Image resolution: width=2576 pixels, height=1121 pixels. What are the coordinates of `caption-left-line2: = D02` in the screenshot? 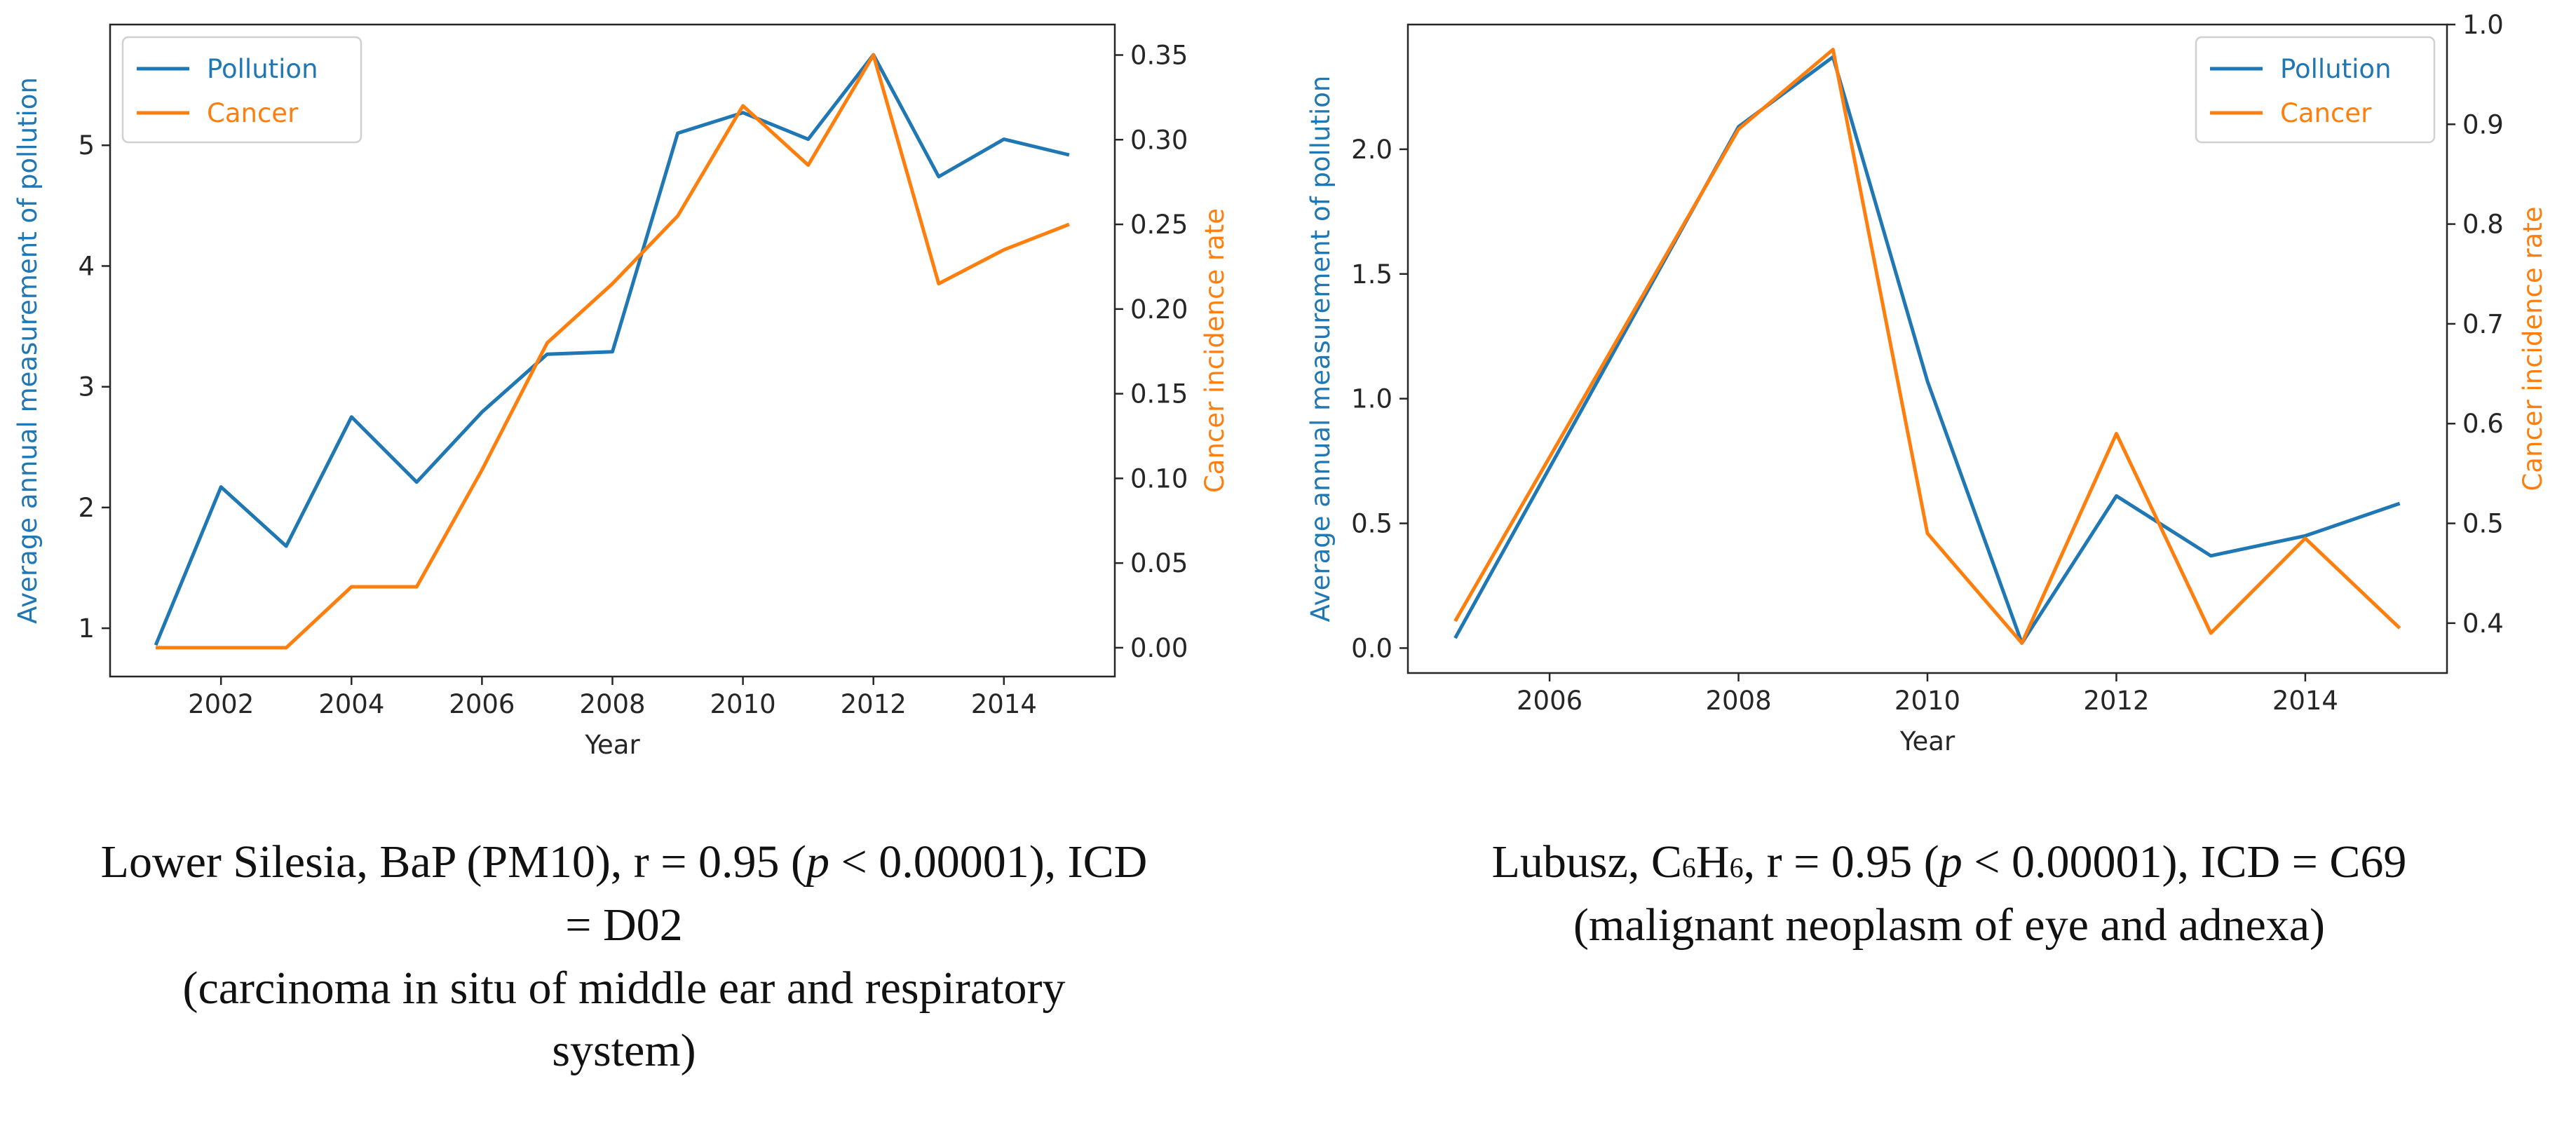 It's located at (624, 925).